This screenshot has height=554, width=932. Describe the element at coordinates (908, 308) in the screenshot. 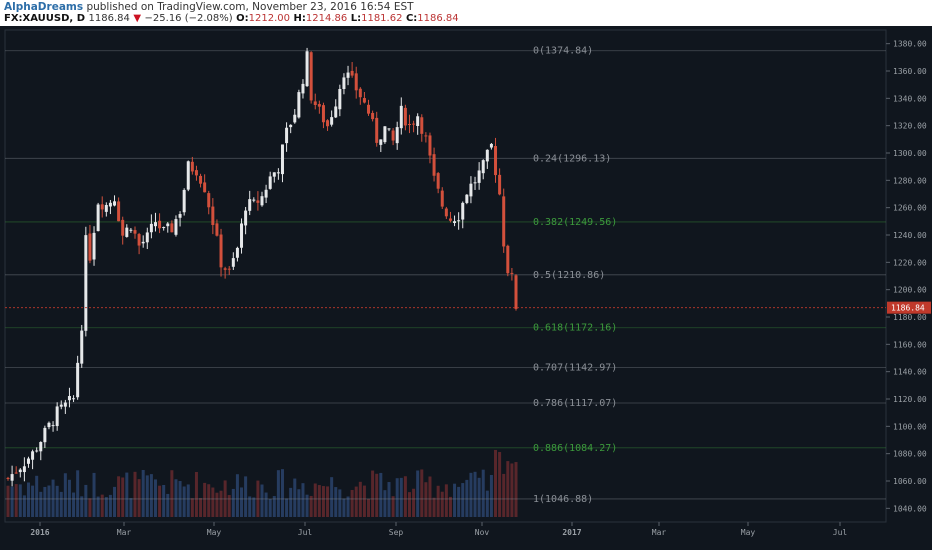

I see `last-price-tag-label: 1186.84` at that location.